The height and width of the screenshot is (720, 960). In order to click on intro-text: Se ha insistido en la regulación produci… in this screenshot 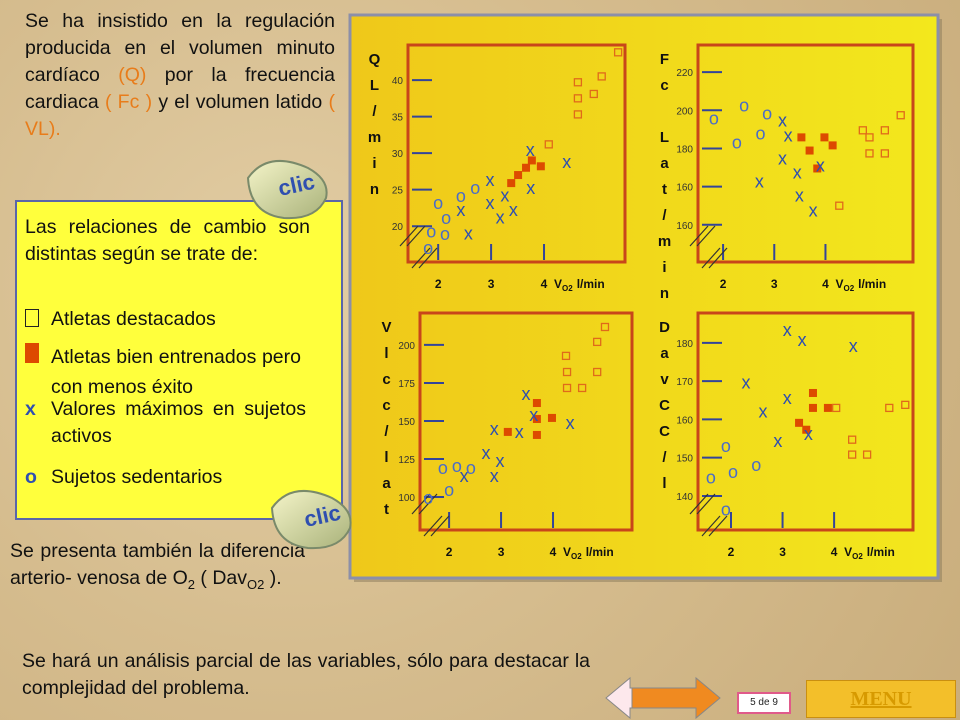, I will do `click(180, 75)`.